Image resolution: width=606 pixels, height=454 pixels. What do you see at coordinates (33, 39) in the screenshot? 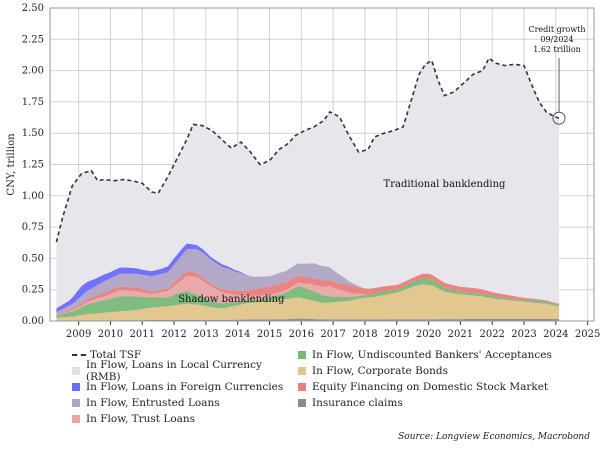
I see `y-tick-label: 2.25` at bounding box center [33, 39].